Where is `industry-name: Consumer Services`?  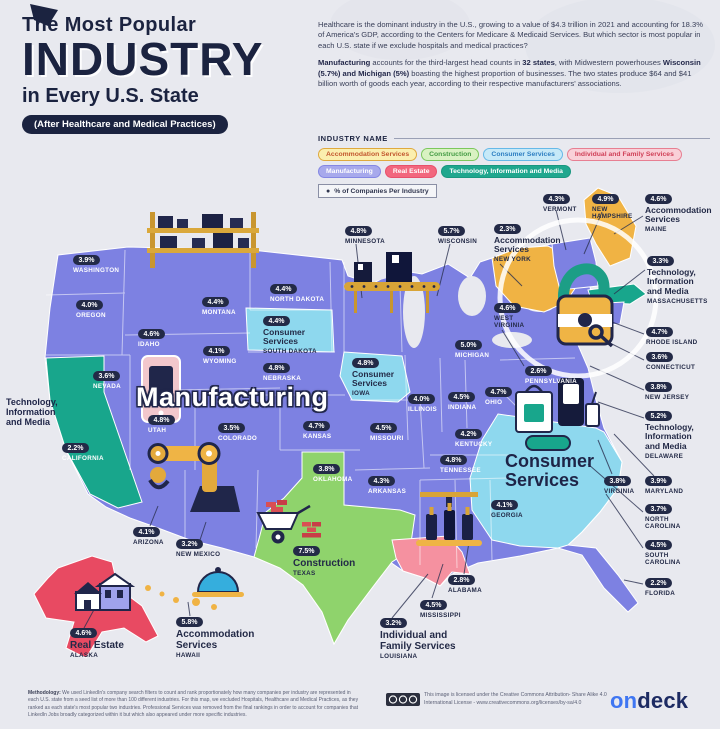 industry-name: Consumer Services is located at coordinates (284, 336).